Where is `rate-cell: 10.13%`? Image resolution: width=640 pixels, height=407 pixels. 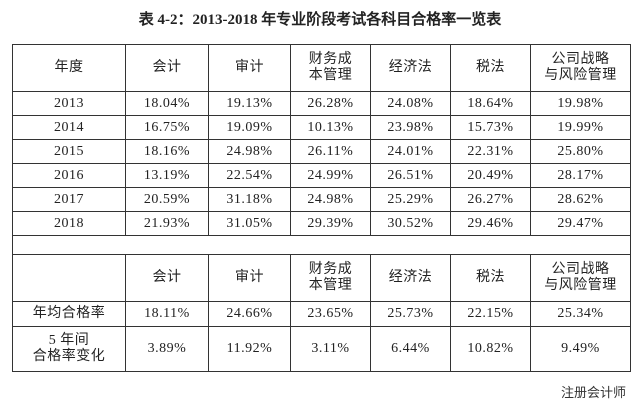 rate-cell: 10.13% is located at coordinates (330, 127).